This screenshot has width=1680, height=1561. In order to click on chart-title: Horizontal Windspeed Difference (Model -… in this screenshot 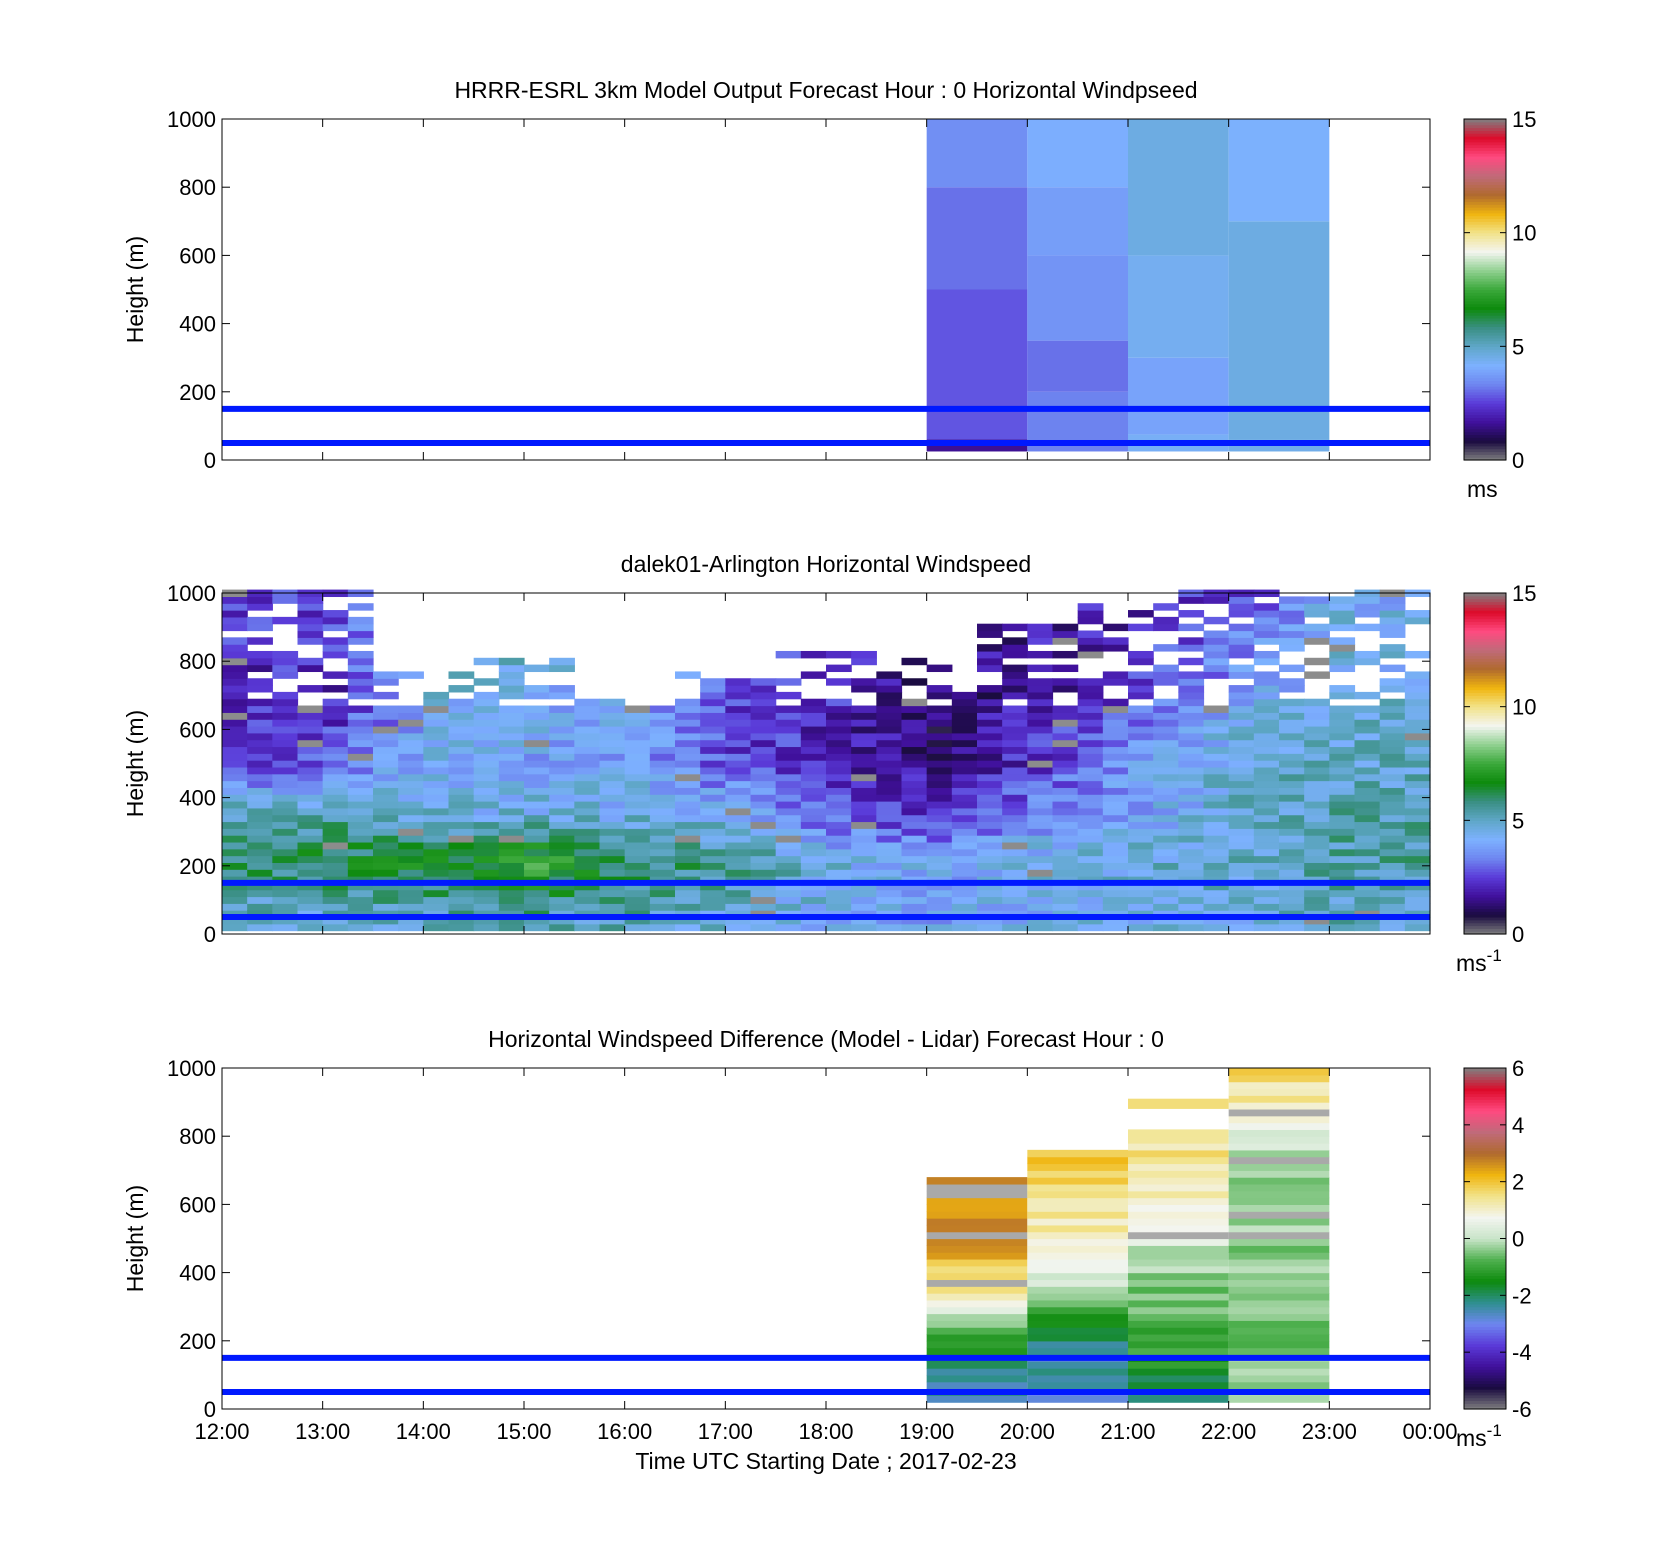, I will do `click(826, 1039)`.